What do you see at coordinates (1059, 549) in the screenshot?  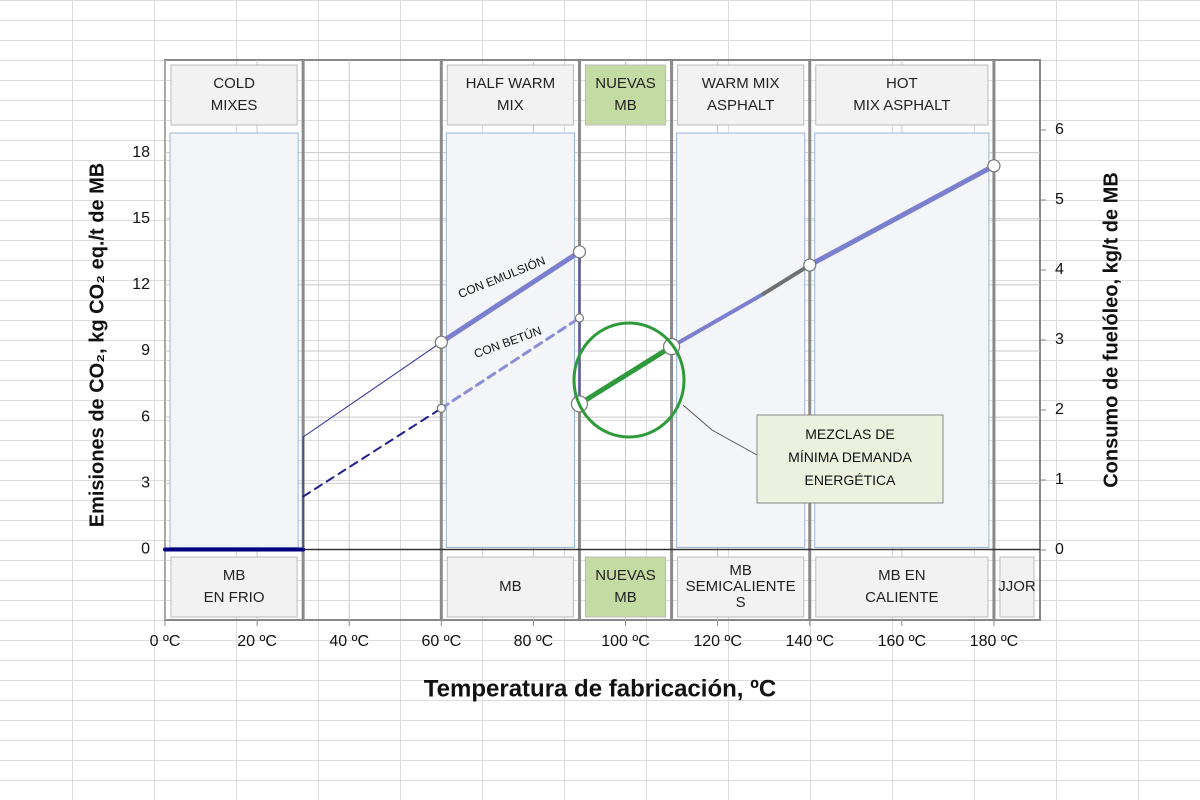 I see `y2-tick-label: 0` at bounding box center [1059, 549].